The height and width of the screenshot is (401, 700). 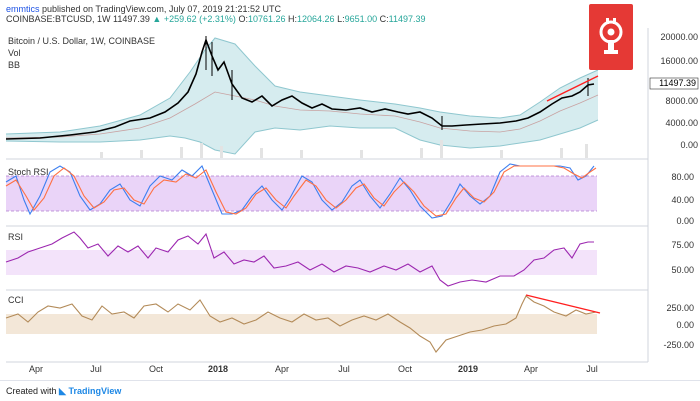 I want to click on cci-axis-label: 250.00, so click(x=680, y=308).